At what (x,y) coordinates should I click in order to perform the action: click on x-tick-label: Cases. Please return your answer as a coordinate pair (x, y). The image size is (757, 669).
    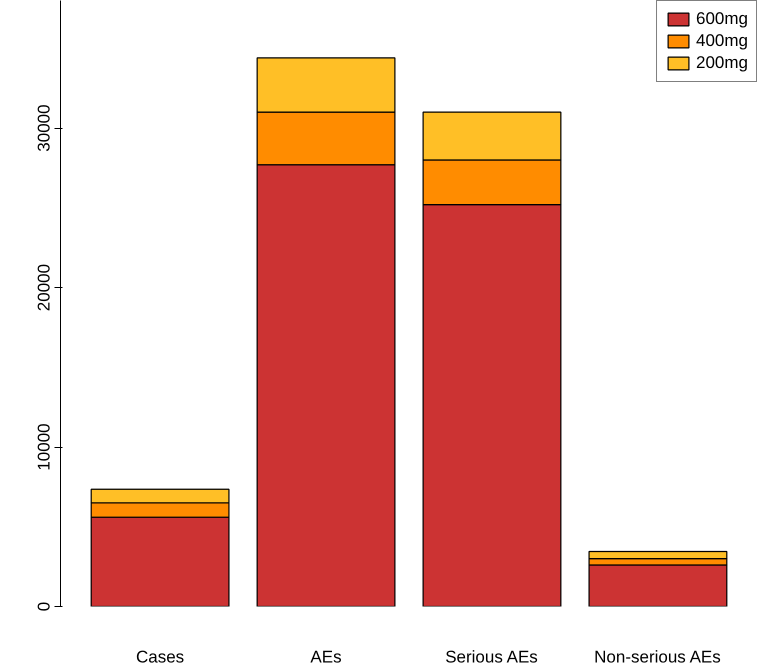
    Looking at the image, I should click on (160, 657).